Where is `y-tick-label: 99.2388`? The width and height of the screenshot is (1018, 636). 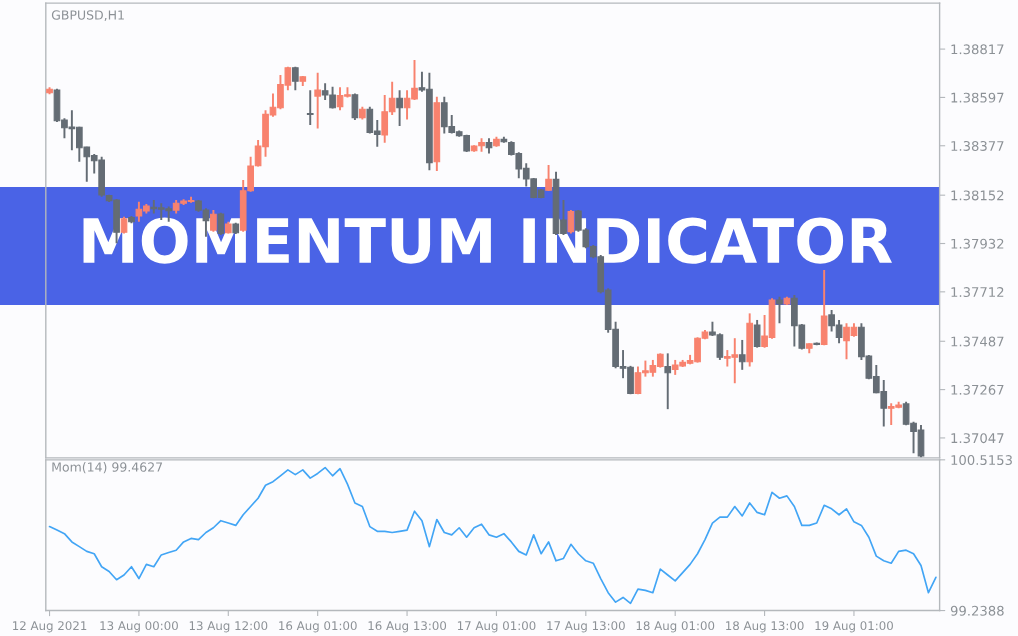 y-tick-label: 99.2388 is located at coordinates (977, 610).